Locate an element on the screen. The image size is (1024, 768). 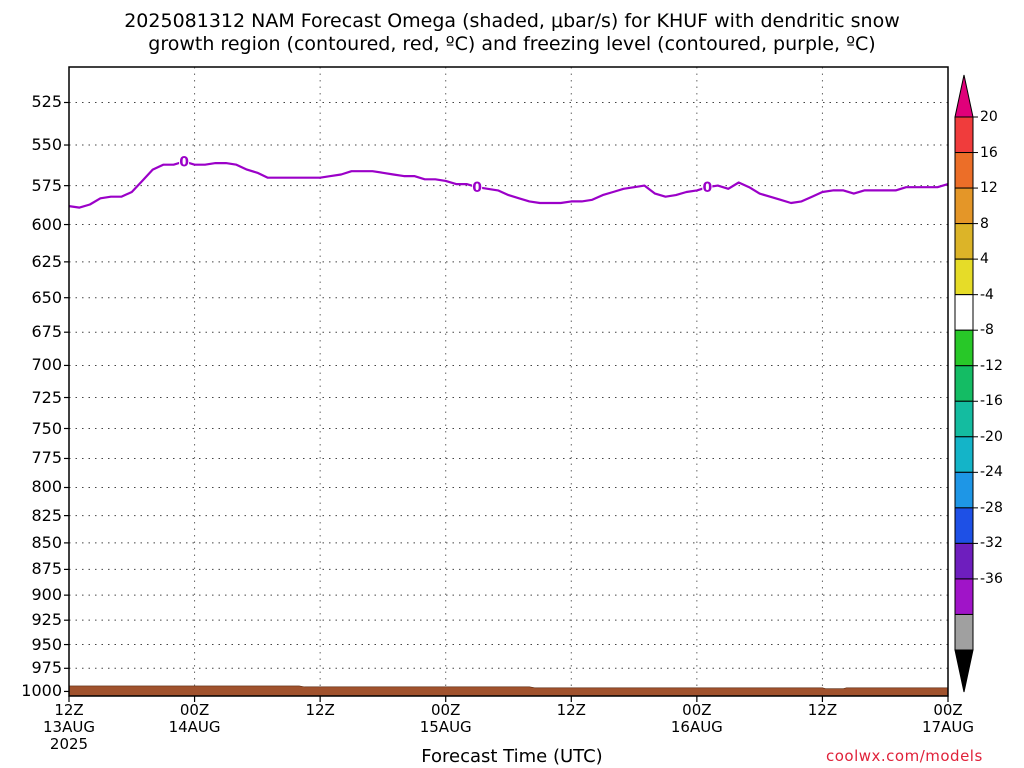
freezing-level-series: 0 0 0 is located at coordinates (508, 181).